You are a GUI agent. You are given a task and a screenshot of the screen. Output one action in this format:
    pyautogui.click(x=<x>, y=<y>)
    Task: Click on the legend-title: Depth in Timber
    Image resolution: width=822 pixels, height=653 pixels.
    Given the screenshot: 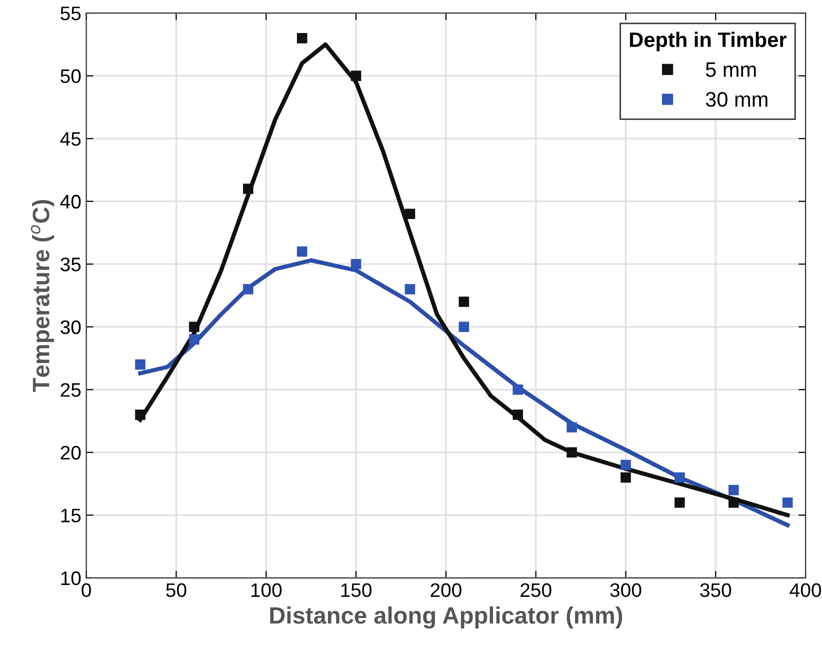 What is the action you would take?
    pyautogui.click(x=708, y=42)
    